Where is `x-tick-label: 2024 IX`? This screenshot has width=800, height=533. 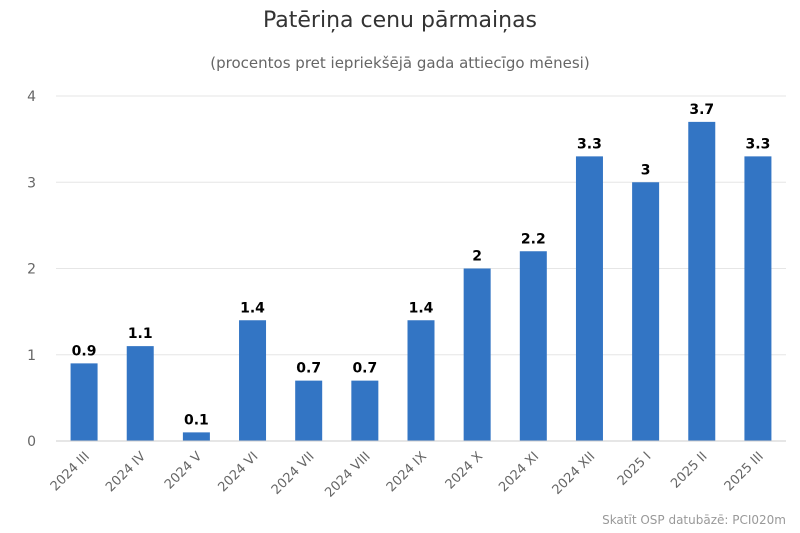 x-tick-label: 2024 IX is located at coordinates (407, 472).